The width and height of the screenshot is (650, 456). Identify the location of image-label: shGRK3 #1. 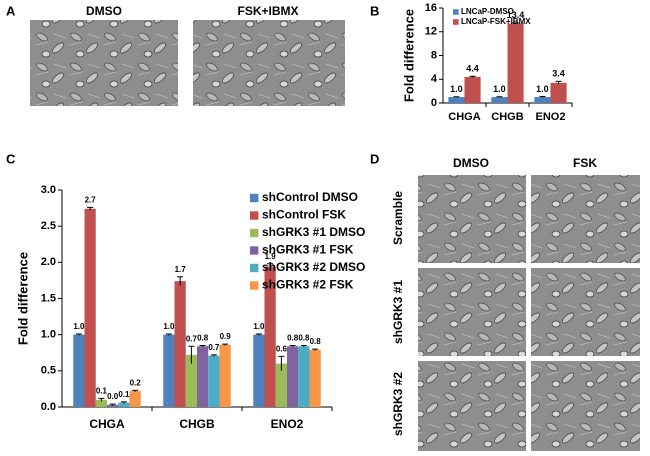
(398, 312).